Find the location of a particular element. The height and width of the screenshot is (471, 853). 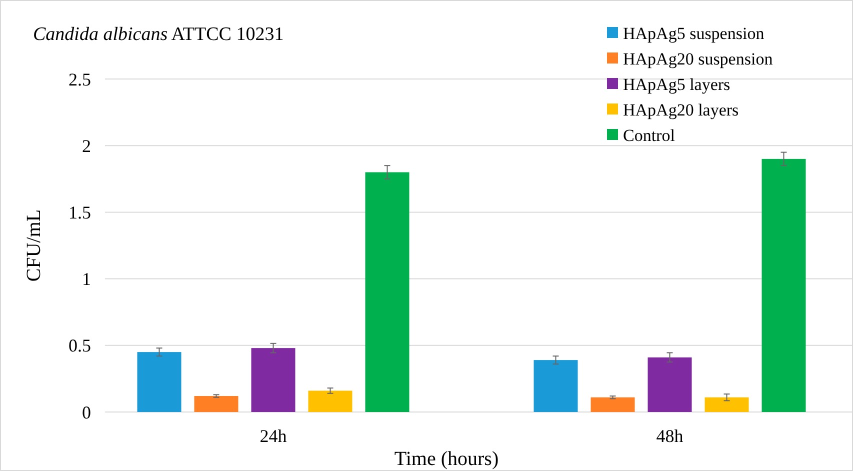

y-tick-label: 2 is located at coordinates (86, 146).